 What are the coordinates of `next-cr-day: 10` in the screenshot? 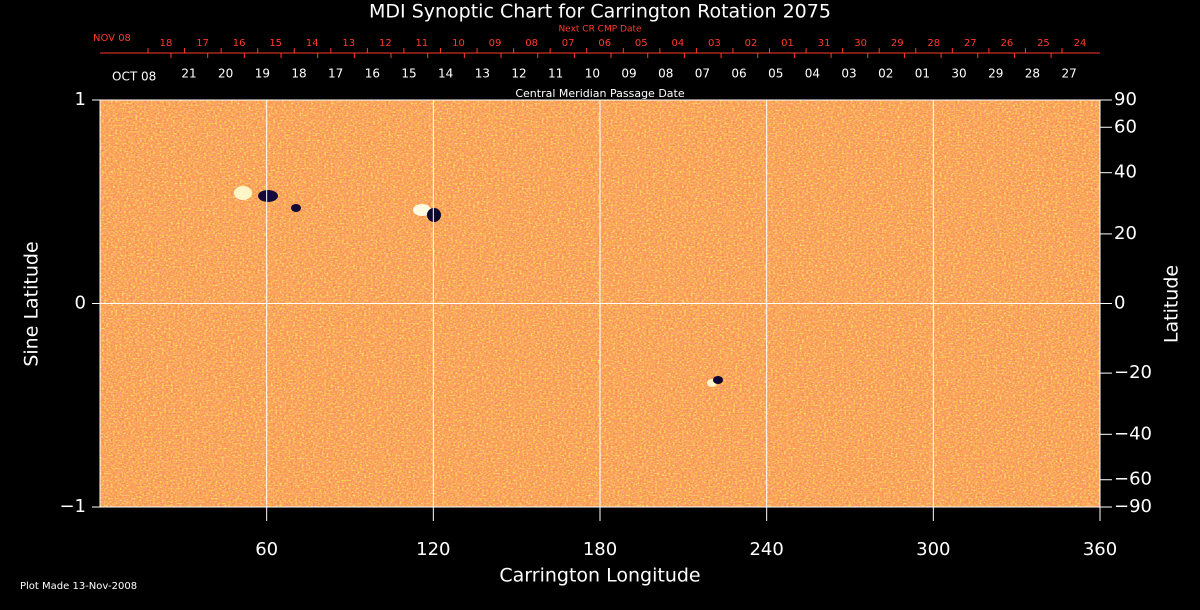 It's located at (458, 43).